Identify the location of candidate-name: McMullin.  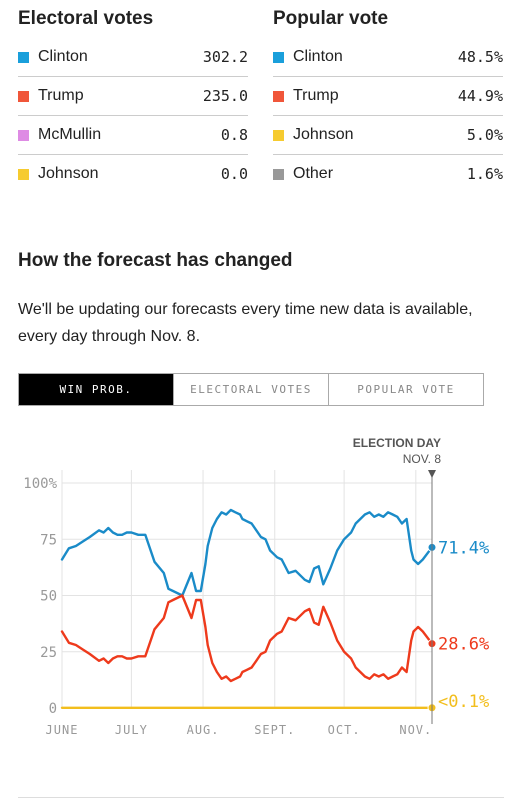
(70, 134).